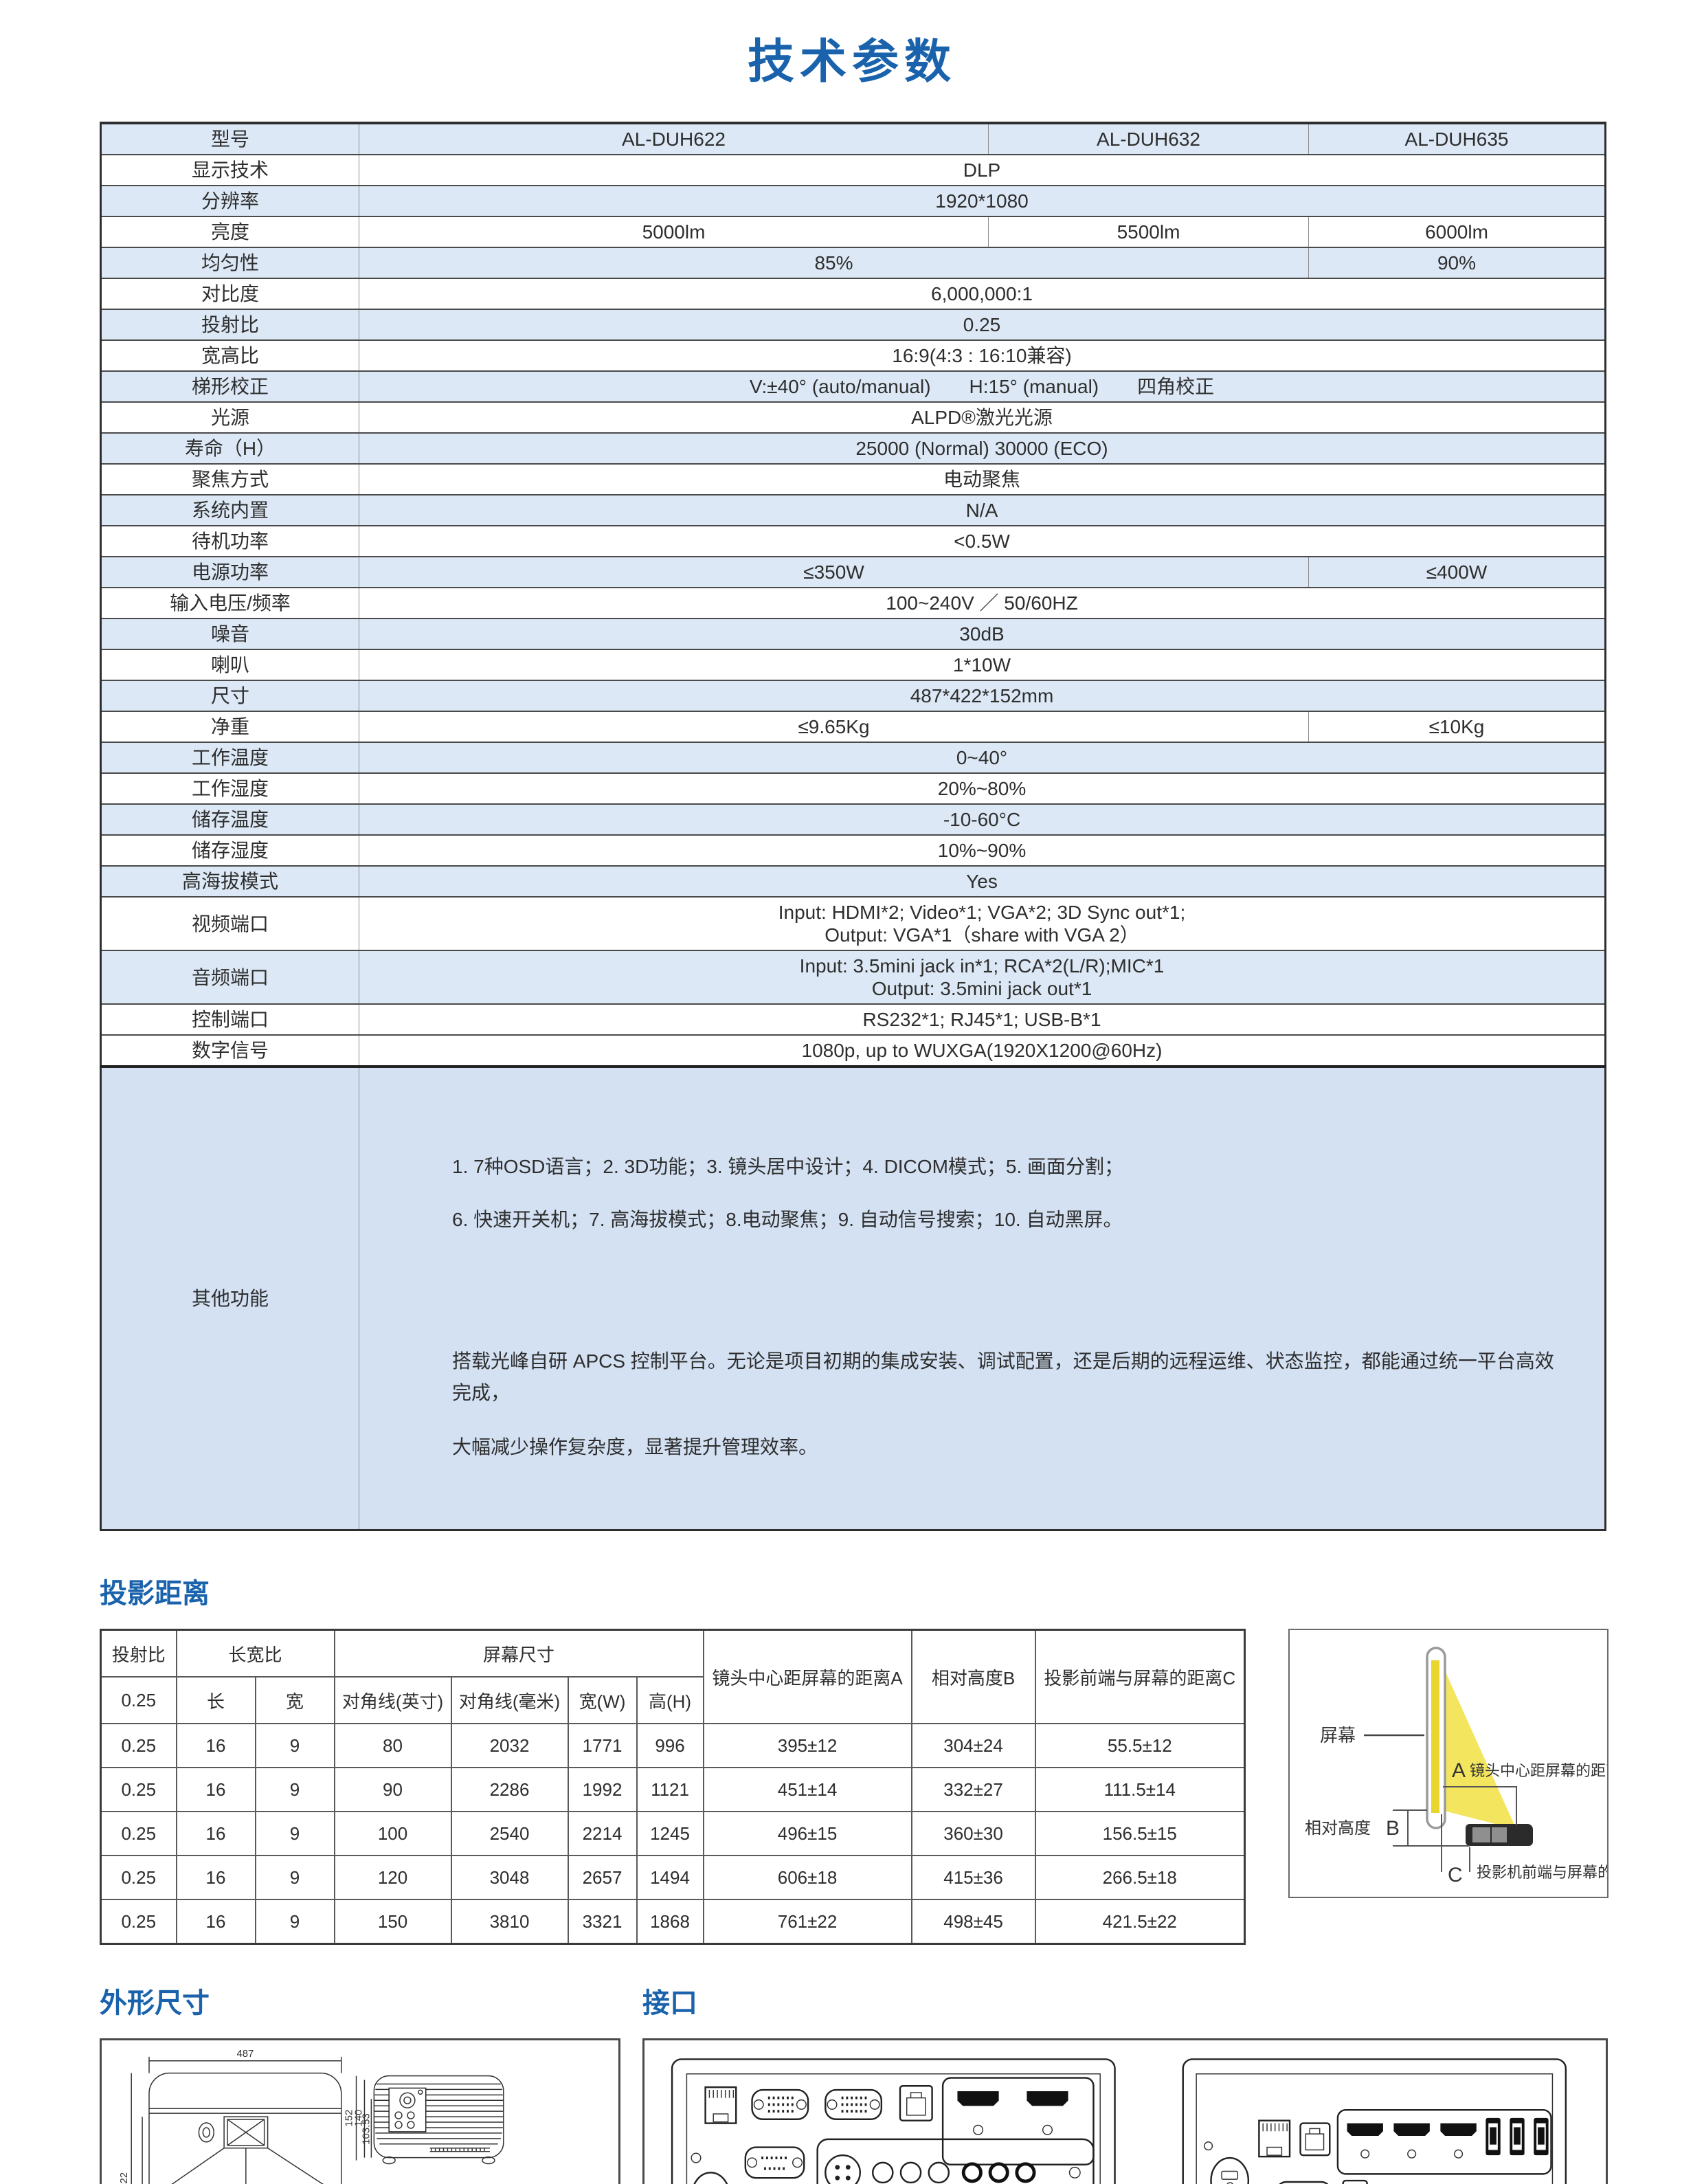 The image size is (1704, 2184). I want to click on projection-cell: 395±12, so click(807, 1745).